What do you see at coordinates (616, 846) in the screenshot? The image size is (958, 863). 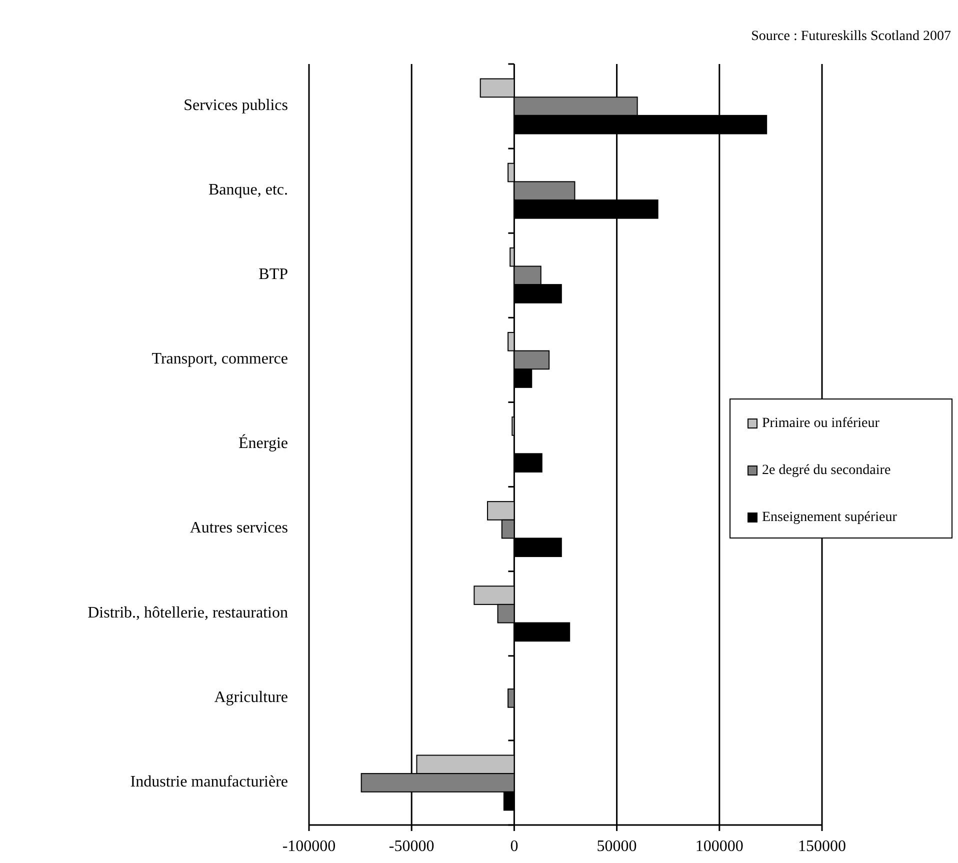 I see `x-tick-label: 50000` at bounding box center [616, 846].